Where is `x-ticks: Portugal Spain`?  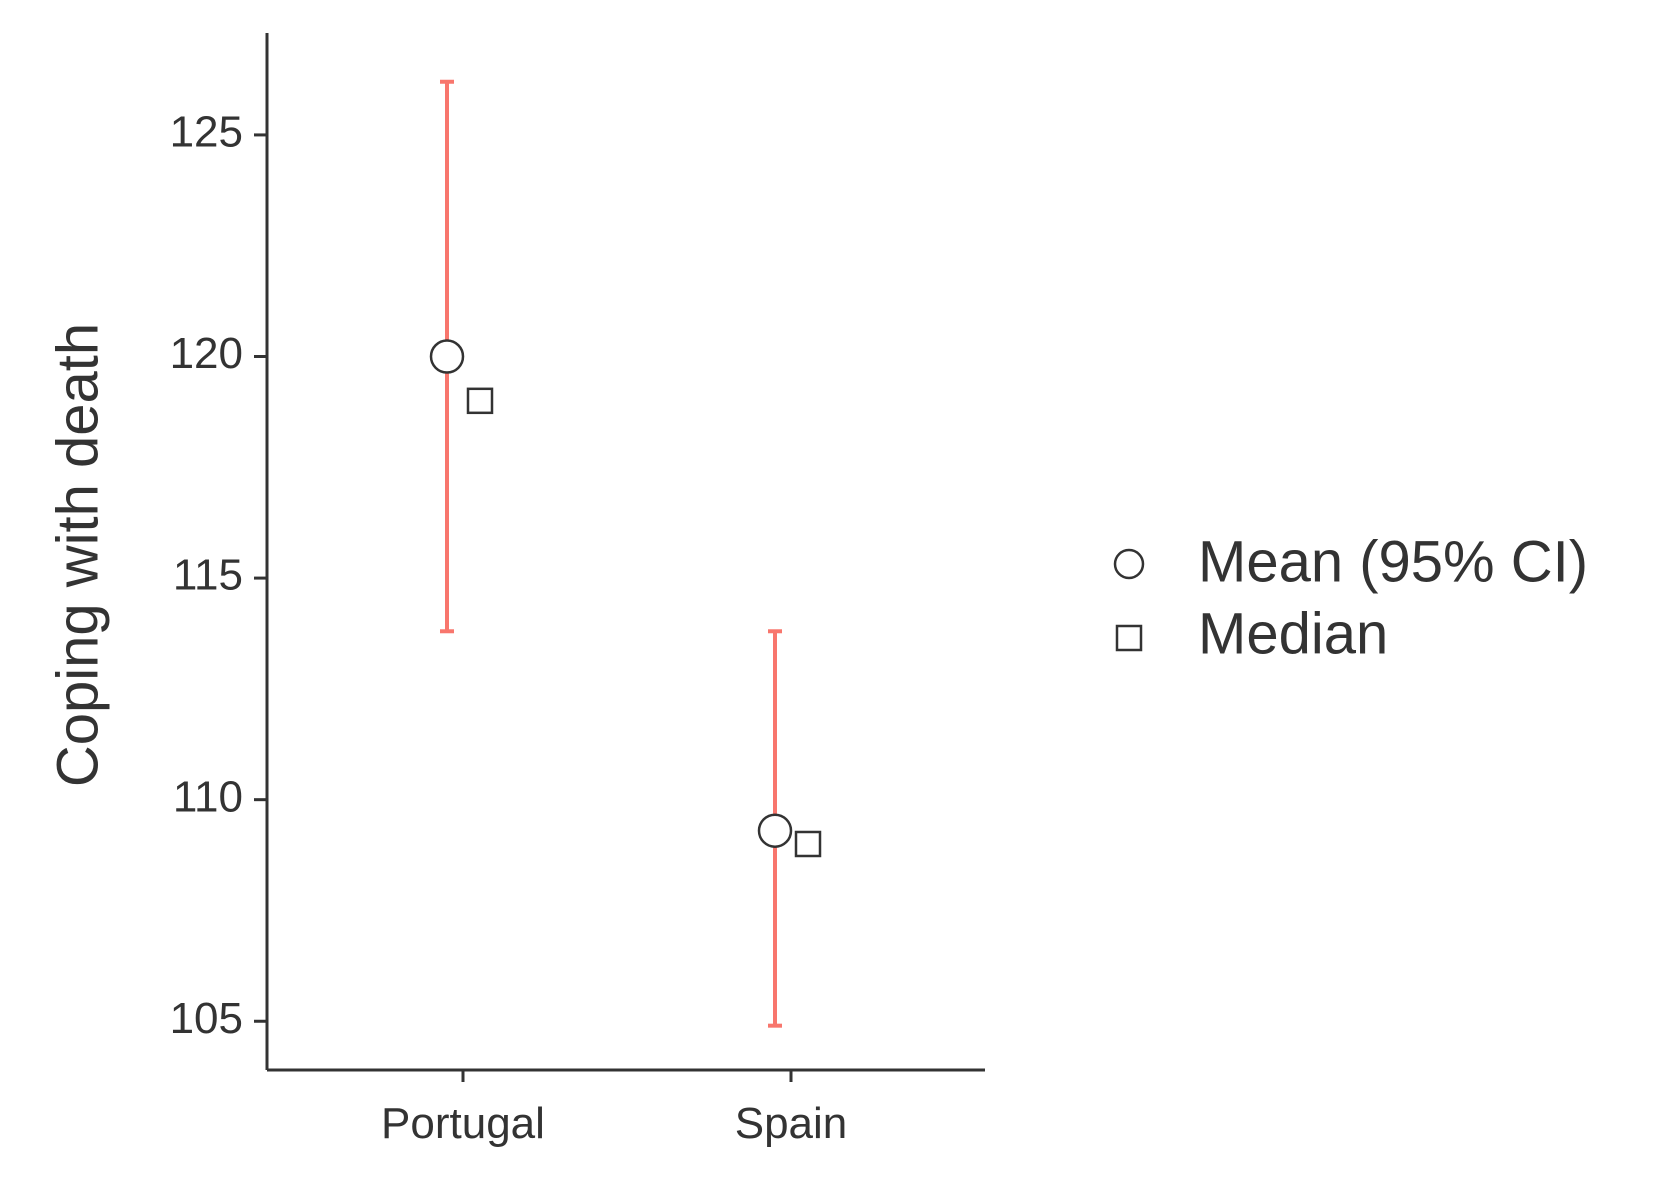 x-ticks: Portugal Spain is located at coordinates (614, 1109).